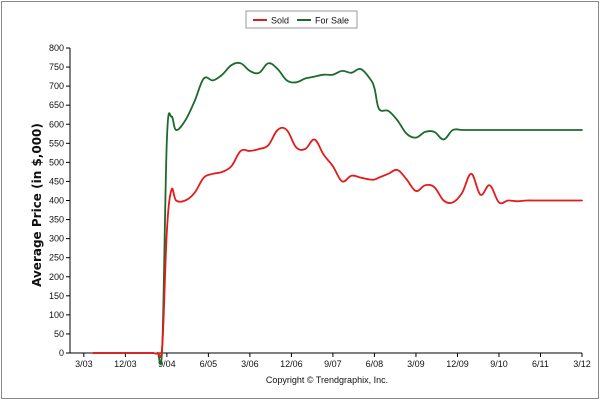  What do you see at coordinates (56, 296) in the screenshot?
I see `y-tick-label: 150` at bounding box center [56, 296].